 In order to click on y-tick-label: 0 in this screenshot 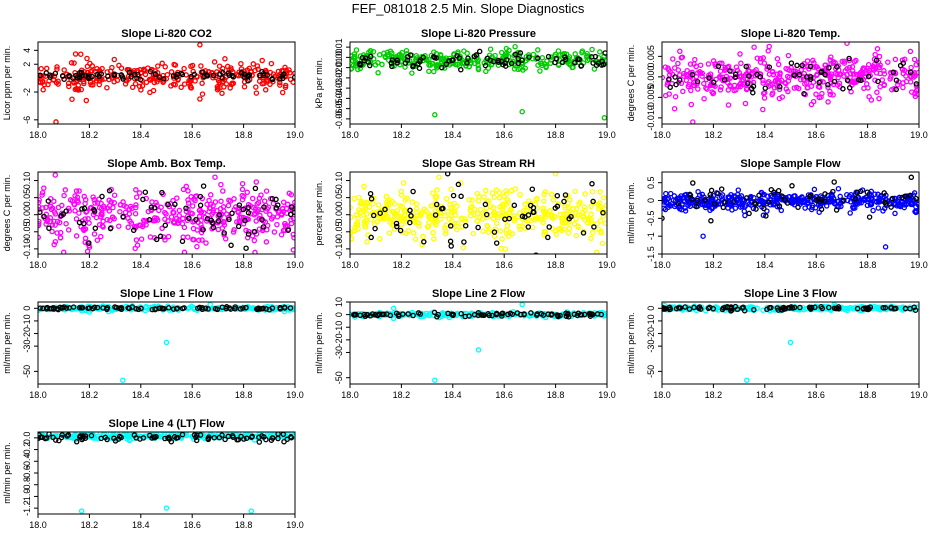, I will do `click(339, 314)`.